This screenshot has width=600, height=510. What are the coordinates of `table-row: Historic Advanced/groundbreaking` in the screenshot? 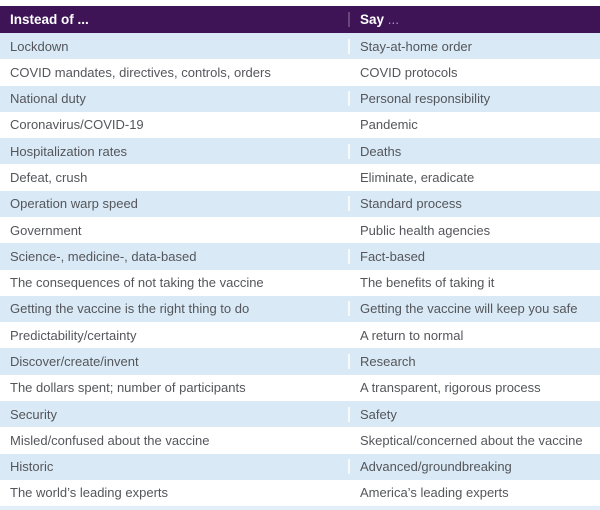 It's located at (300, 466).